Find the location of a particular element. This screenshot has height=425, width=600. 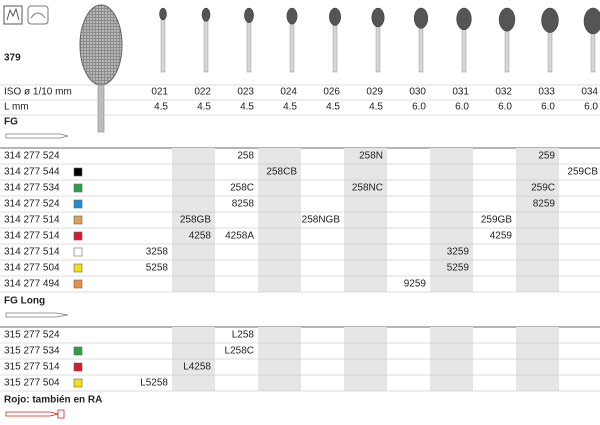

reference: 258CB is located at coordinates (281, 172).